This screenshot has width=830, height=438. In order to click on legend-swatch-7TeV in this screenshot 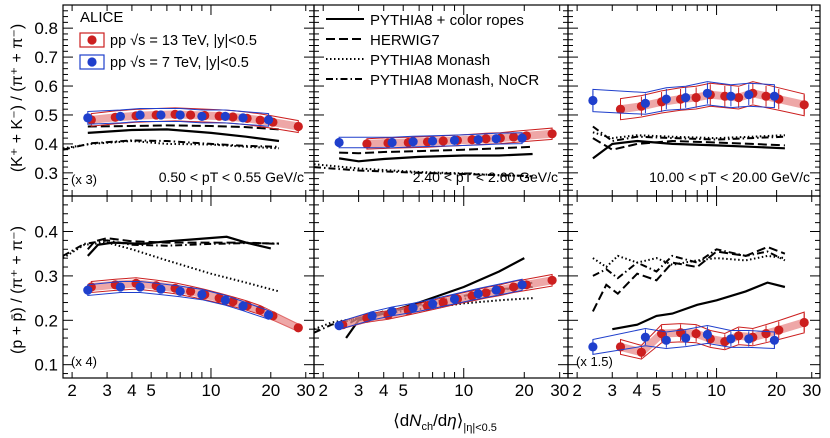, I will do `click(92, 62)`.